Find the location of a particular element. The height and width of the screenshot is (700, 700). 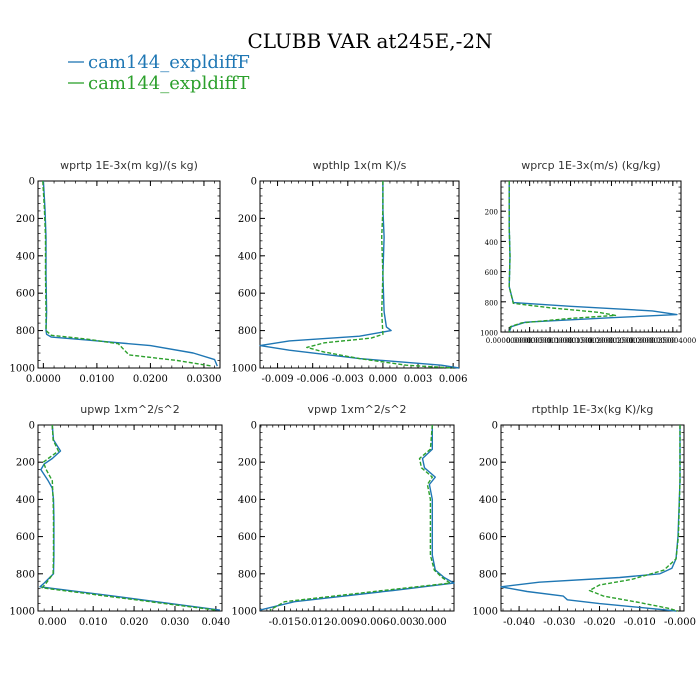

y-tick-label-1-1: 200 is located at coordinates (247, 219).